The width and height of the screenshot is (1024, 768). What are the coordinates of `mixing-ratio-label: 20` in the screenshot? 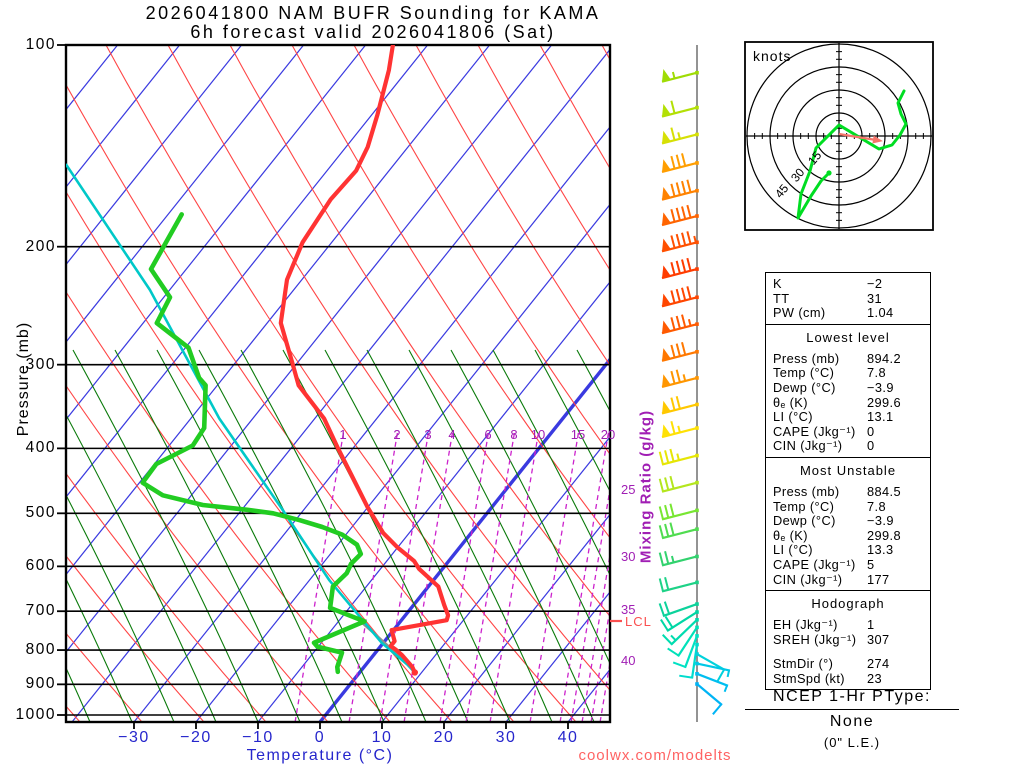 It's located at (608, 434).